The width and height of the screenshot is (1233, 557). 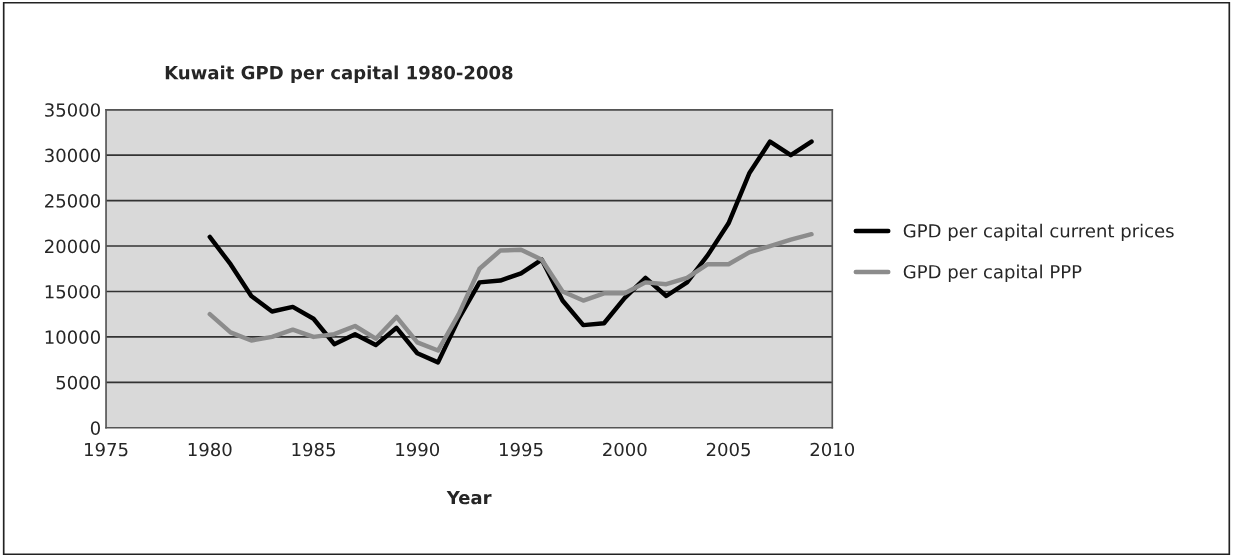 I want to click on x-tick-label: 1980, so click(x=210, y=449).